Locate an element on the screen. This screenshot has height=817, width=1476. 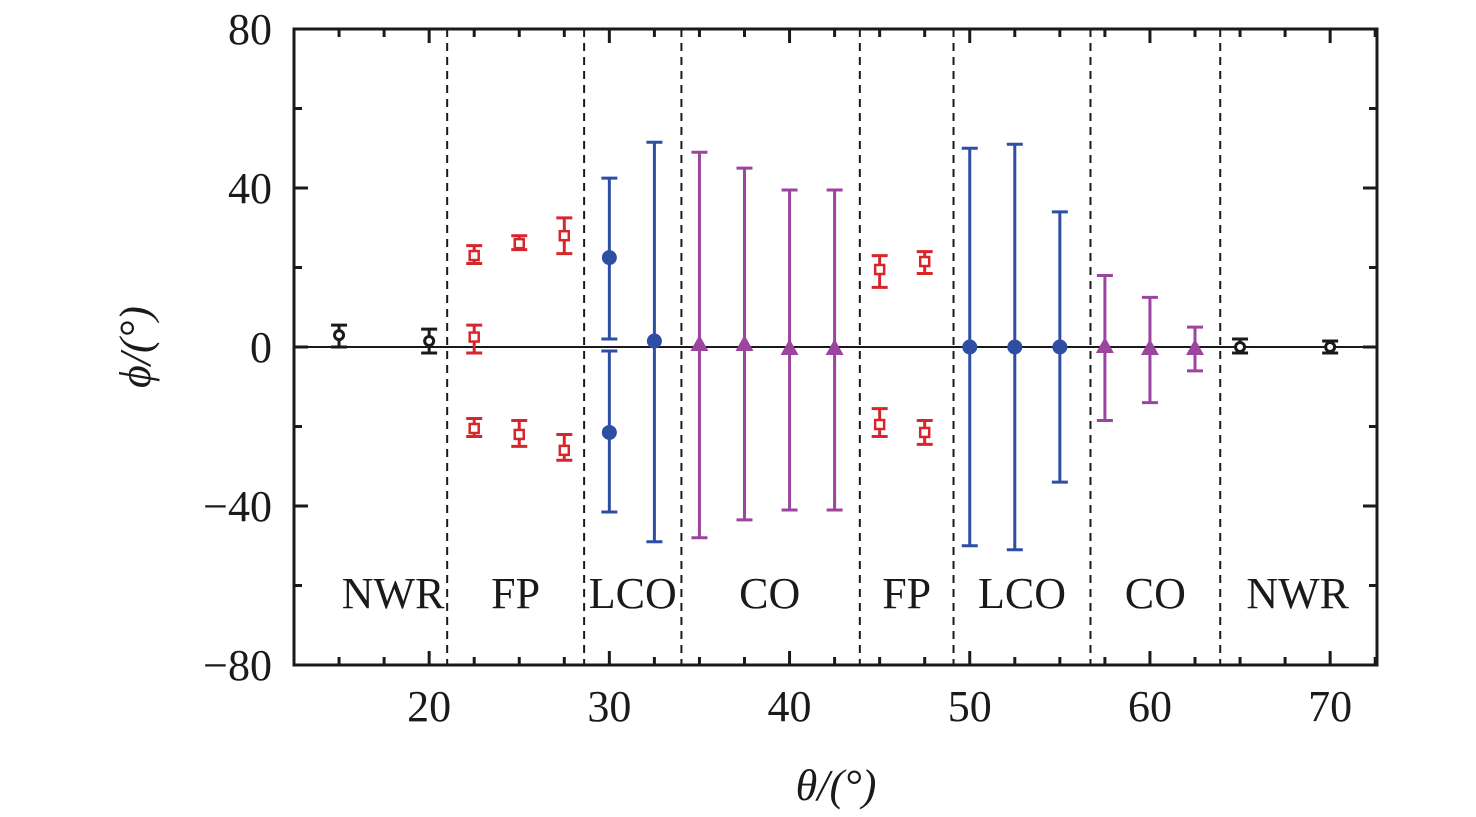
x-tick-label: 70 is located at coordinates (1330, 706).